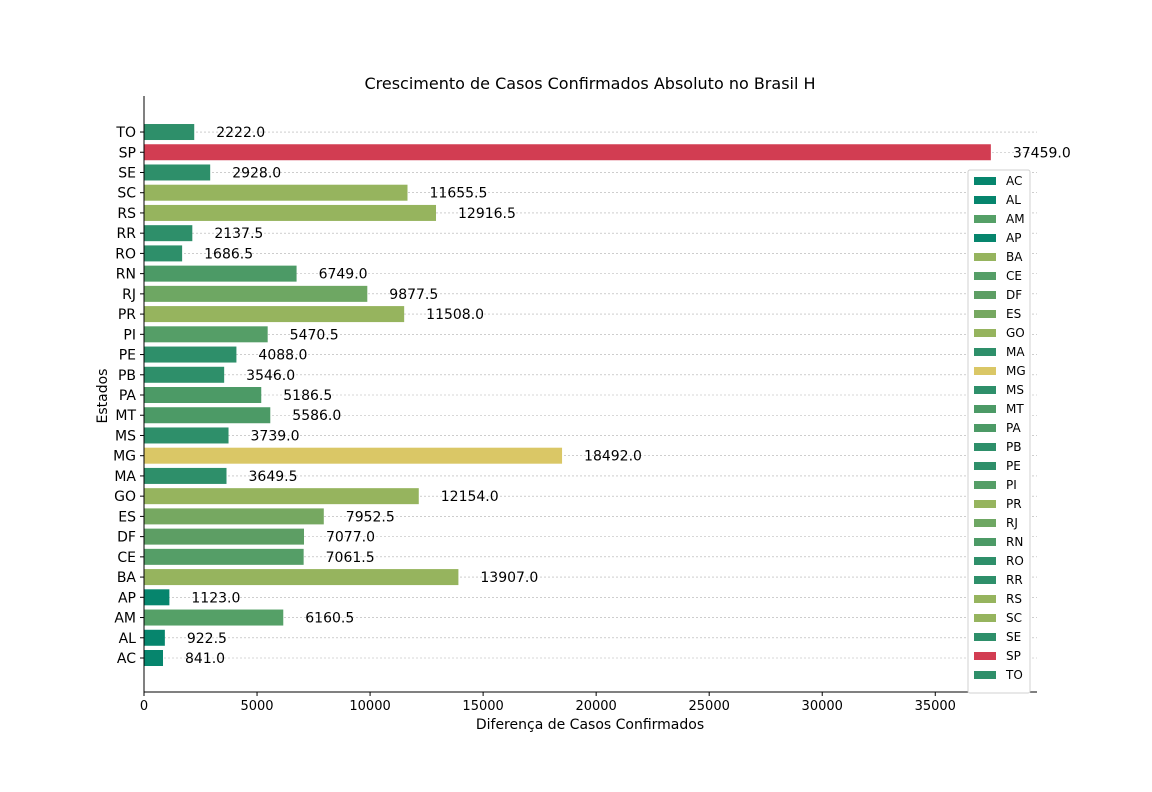  I want to click on y-tick-label: MA, so click(125, 477).